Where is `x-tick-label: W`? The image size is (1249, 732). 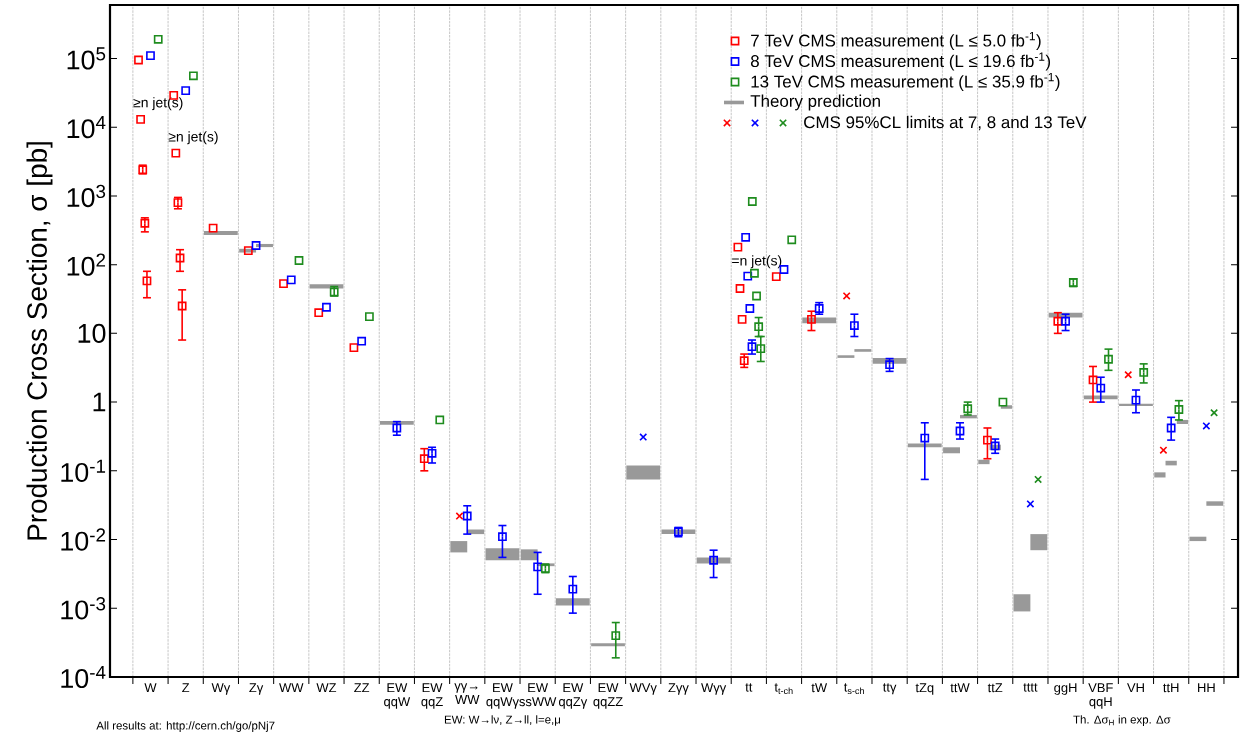
x-tick-label: W is located at coordinates (150, 688).